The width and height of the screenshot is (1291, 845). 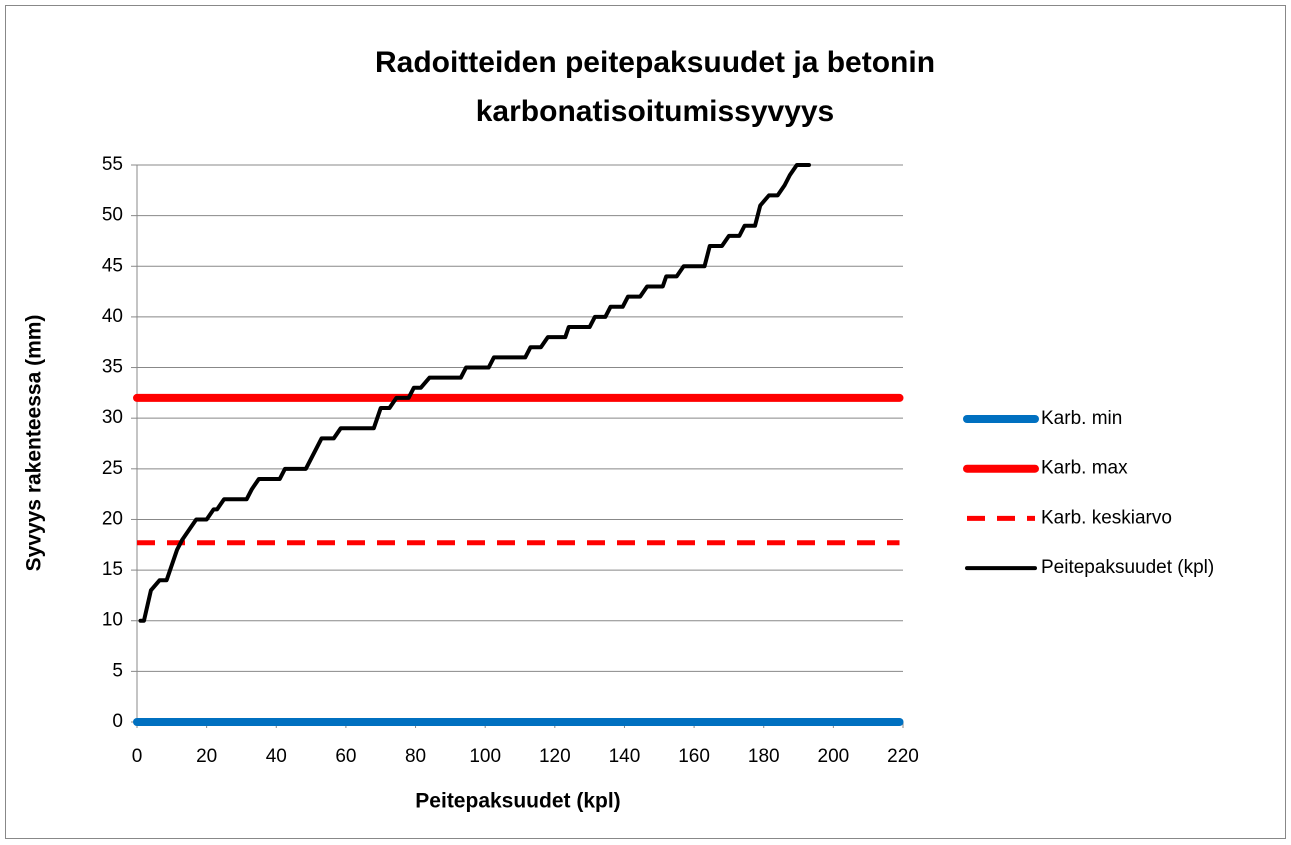 What do you see at coordinates (34, 443) in the screenshot?
I see `y-axis-label: Syvyys rakenteessa (mm)` at bounding box center [34, 443].